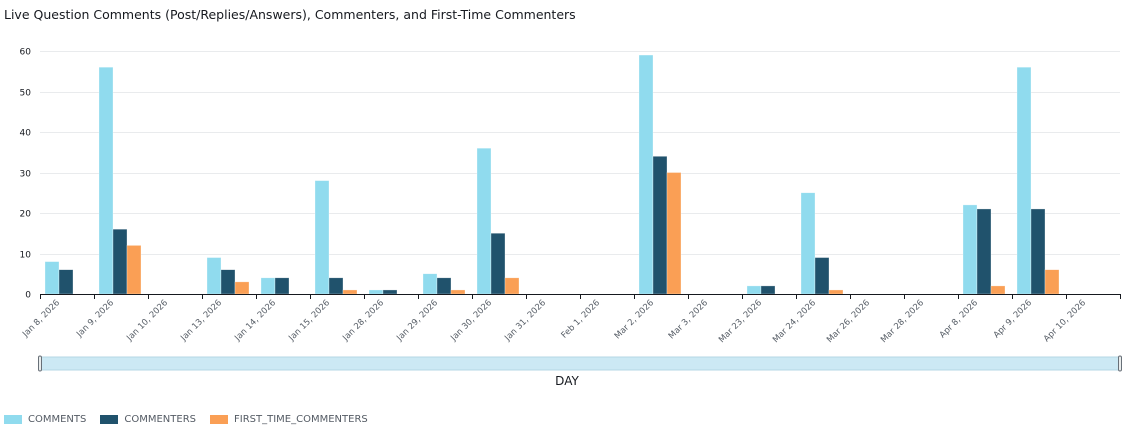  What do you see at coordinates (255, 321) in the screenshot?
I see `x-tick-label: Jan 14, 2026` at bounding box center [255, 321].